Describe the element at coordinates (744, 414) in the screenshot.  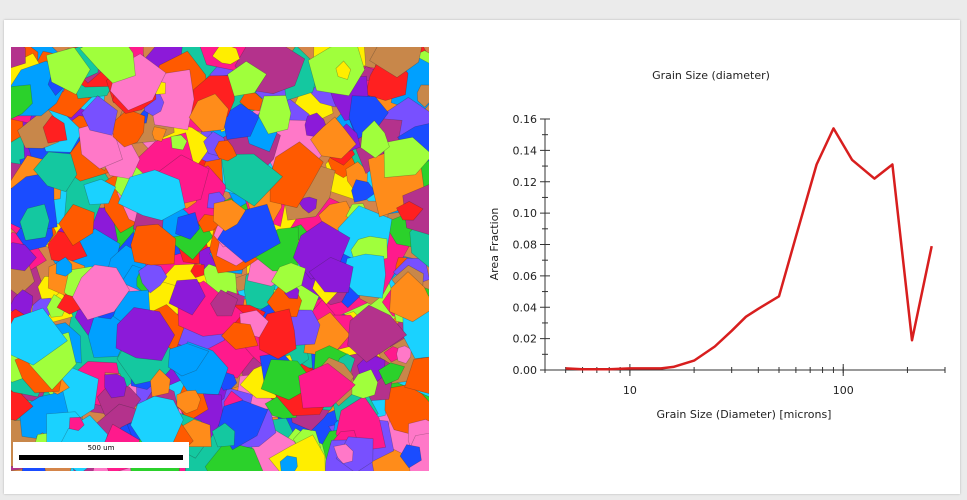
I see `x-axis-label: Grain Size (Diameter) [microns]` at that location.